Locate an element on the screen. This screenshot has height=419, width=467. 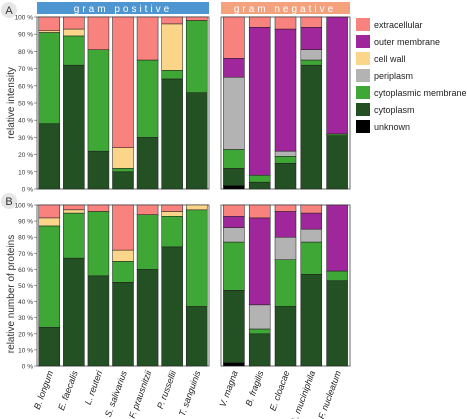
x-label-f-prausnitzii: F. prausnitzii is located at coordinates (140, 393).